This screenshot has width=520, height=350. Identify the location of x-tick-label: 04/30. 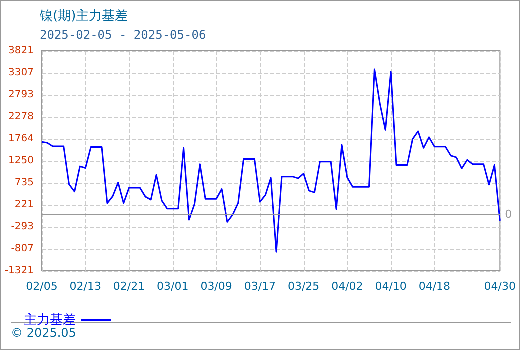
(500, 286).